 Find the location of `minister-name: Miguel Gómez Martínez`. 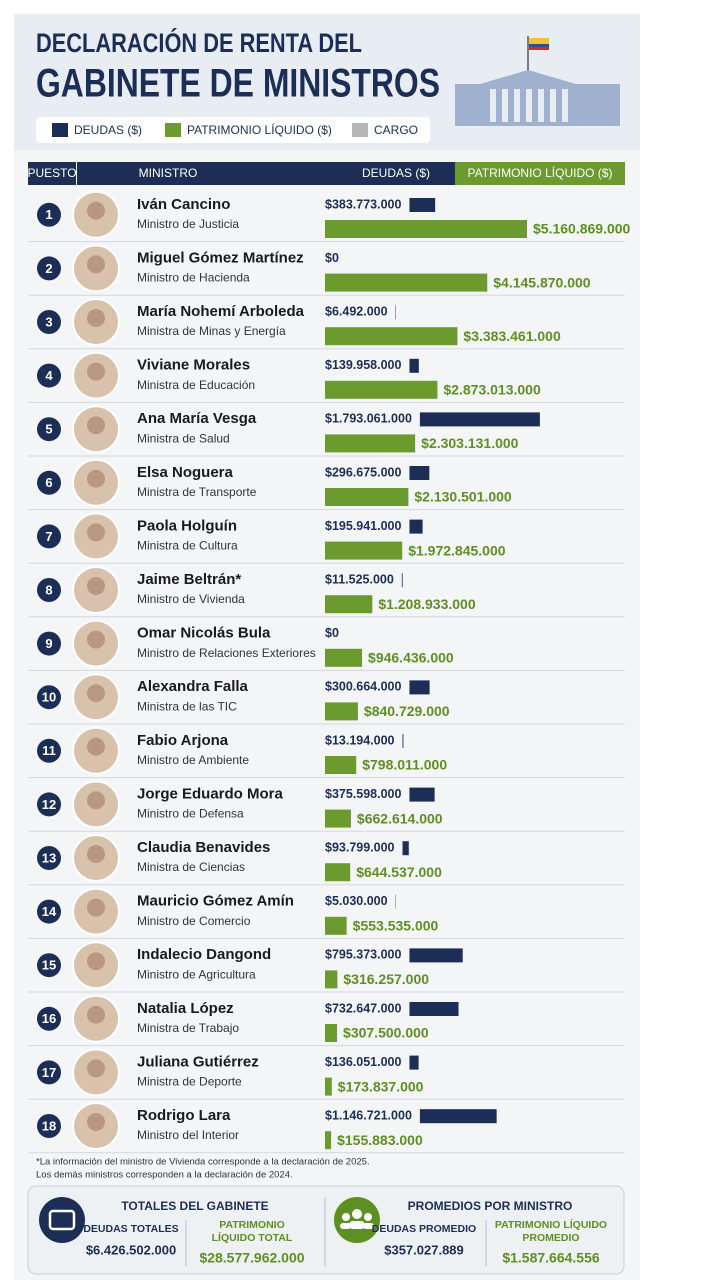

minister-name: Miguel Gómez Martínez is located at coordinates (220, 257).